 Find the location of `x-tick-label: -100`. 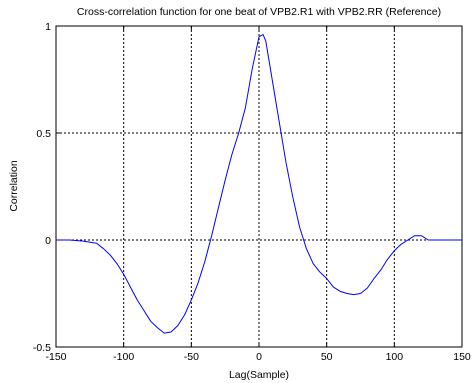

x-tick-label: -100 is located at coordinates (123, 357).